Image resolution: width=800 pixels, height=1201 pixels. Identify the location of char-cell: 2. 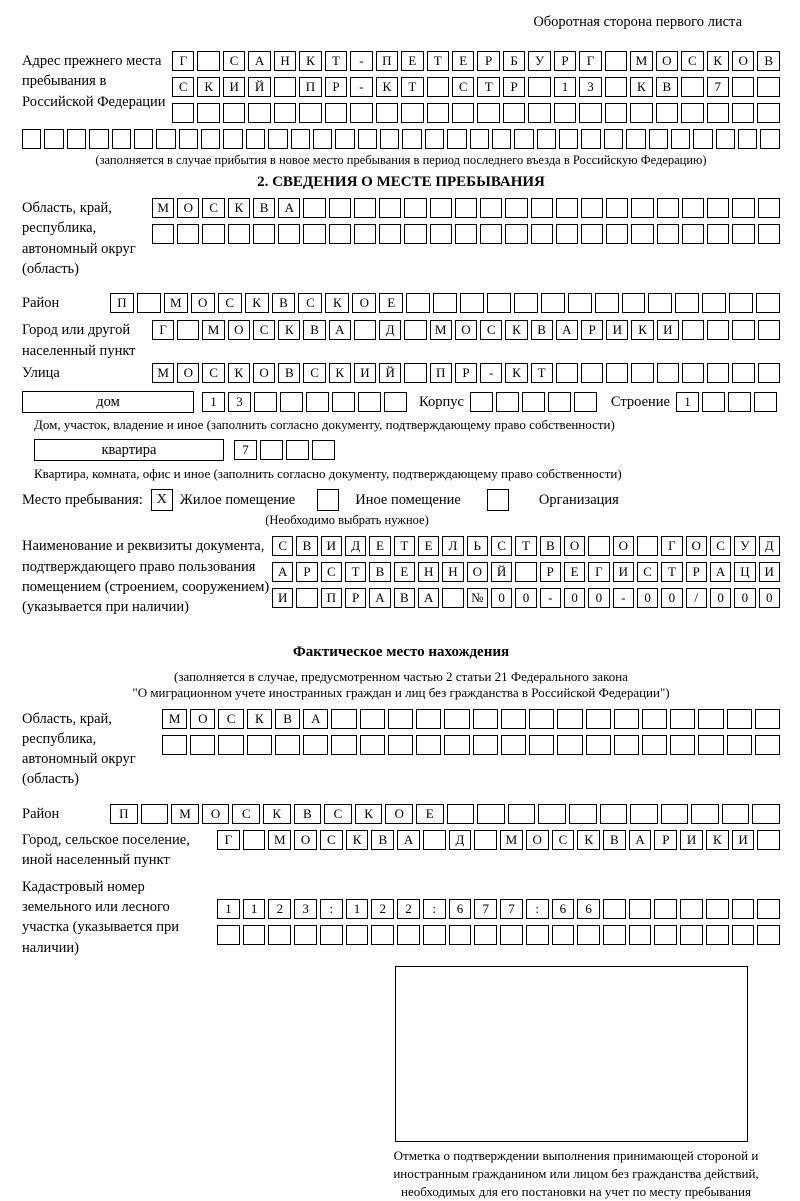
(383, 908).